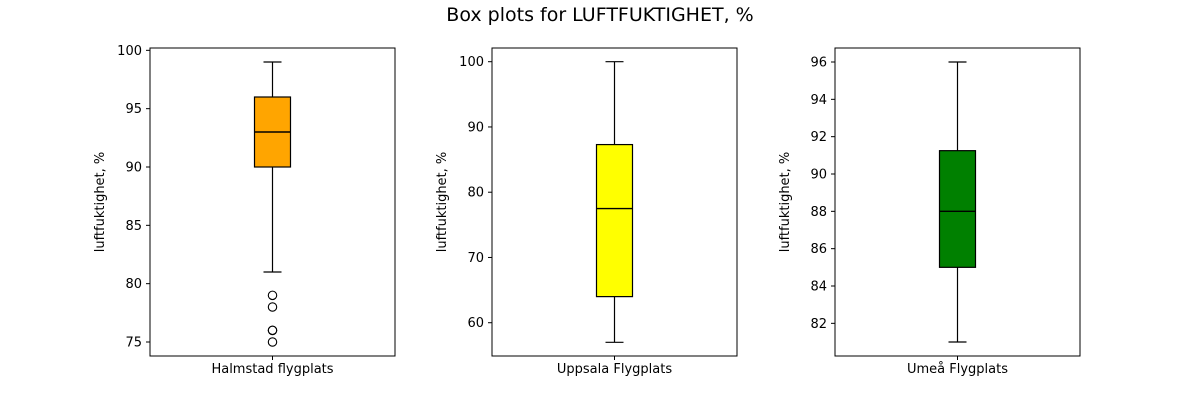 This screenshot has width=1200, height=400. Describe the element at coordinates (272, 369) in the screenshot. I see `x-category-label: Halmstad flygplats` at that location.